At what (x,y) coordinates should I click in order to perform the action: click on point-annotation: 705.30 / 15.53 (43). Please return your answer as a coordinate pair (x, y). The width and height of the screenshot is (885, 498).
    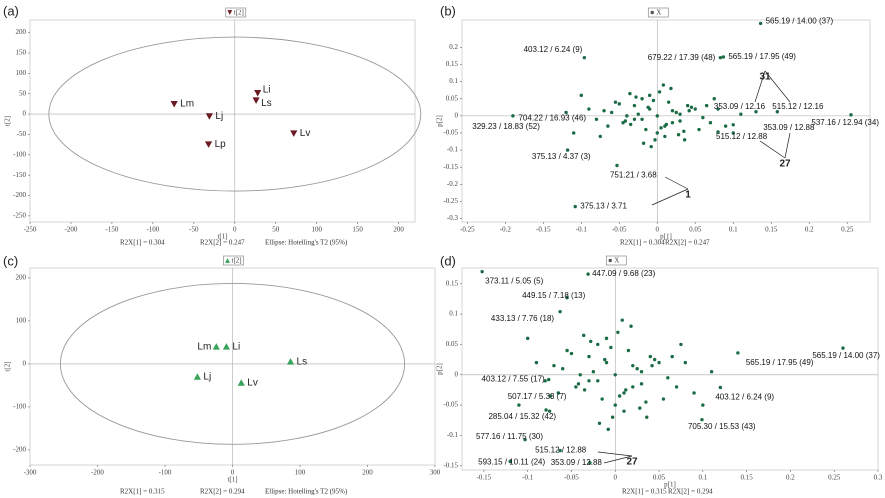
    Looking at the image, I should click on (722, 426).